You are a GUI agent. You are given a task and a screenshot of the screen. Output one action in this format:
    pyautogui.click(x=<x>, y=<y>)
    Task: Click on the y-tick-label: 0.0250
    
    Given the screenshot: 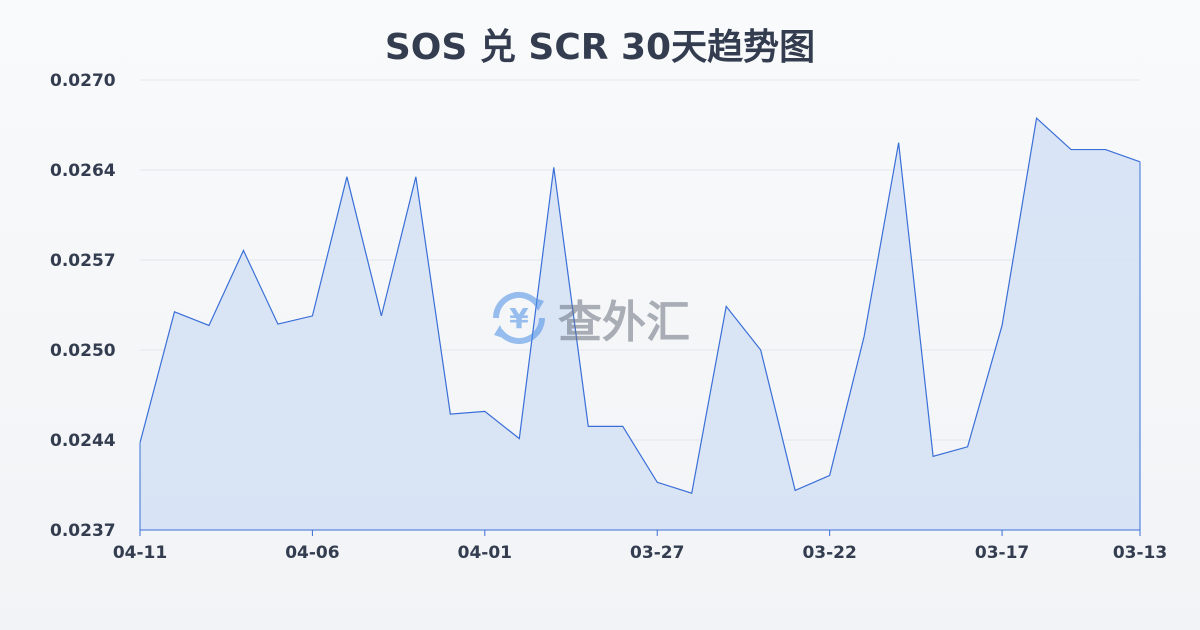 What is the action you would take?
    pyautogui.click(x=83, y=351)
    